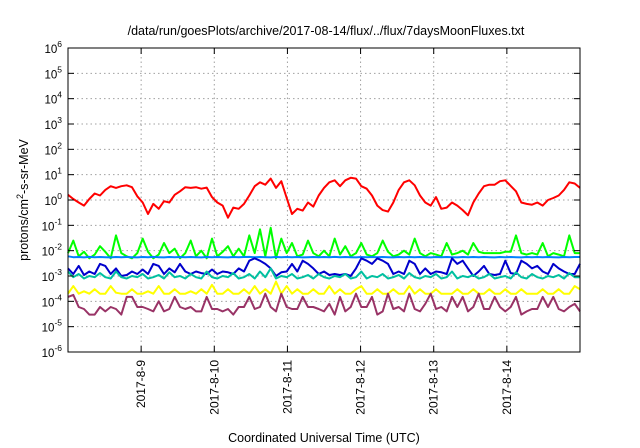 Image resolution: width=640 pixels, height=448 pixels. I want to click on x-axis-label: Coordinated Universal Time (UTC), so click(324, 438).